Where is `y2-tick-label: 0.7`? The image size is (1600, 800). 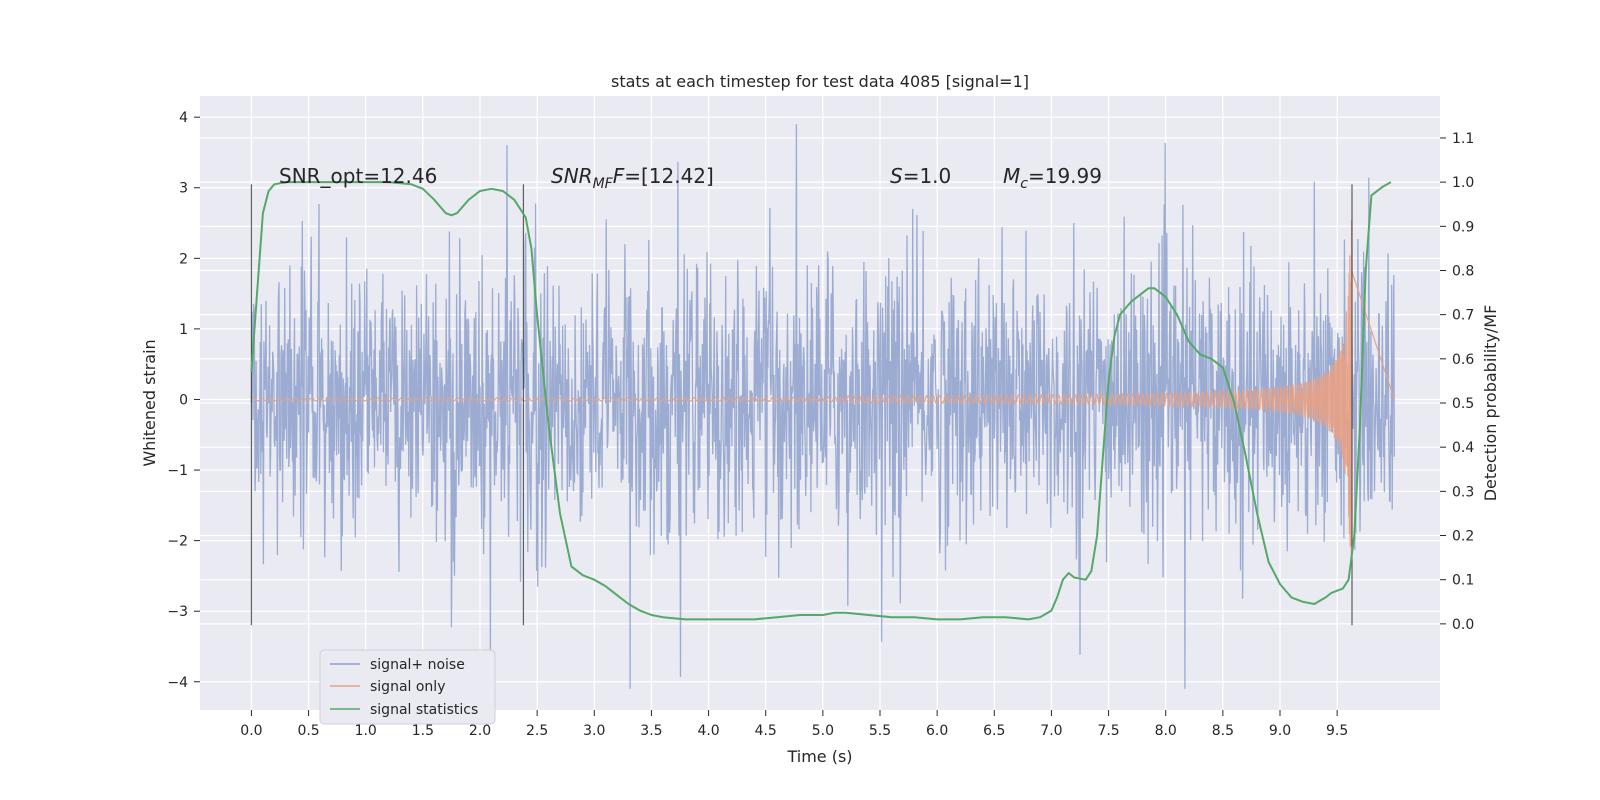 y2-tick-label: 0.7 is located at coordinates (1463, 316).